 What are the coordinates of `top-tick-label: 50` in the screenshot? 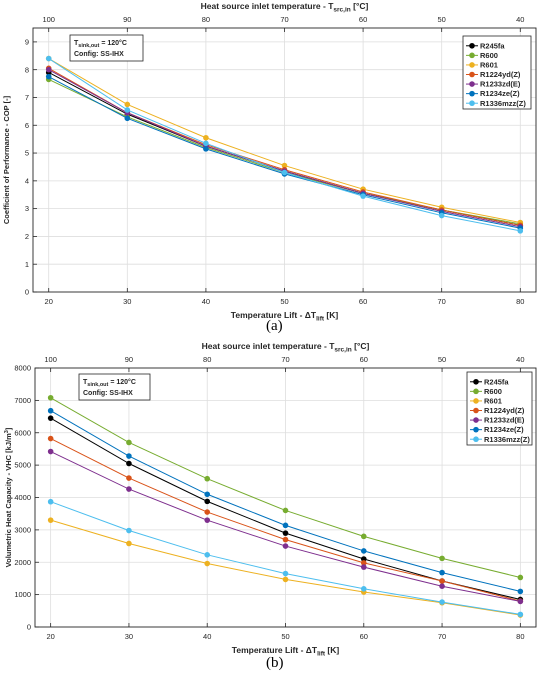 It's located at (442, 19).